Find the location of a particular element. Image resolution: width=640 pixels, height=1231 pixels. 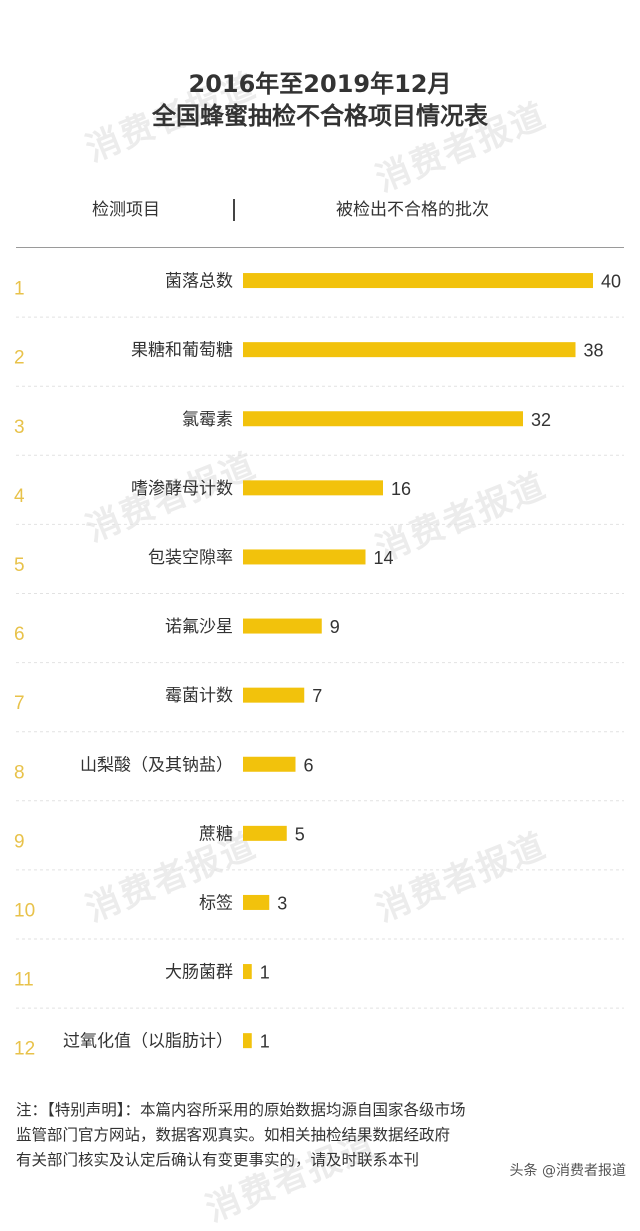

note-line: 监管部门官方网站，数据客观真实。如相关抽检结果数据经政府 is located at coordinates (233, 1135).